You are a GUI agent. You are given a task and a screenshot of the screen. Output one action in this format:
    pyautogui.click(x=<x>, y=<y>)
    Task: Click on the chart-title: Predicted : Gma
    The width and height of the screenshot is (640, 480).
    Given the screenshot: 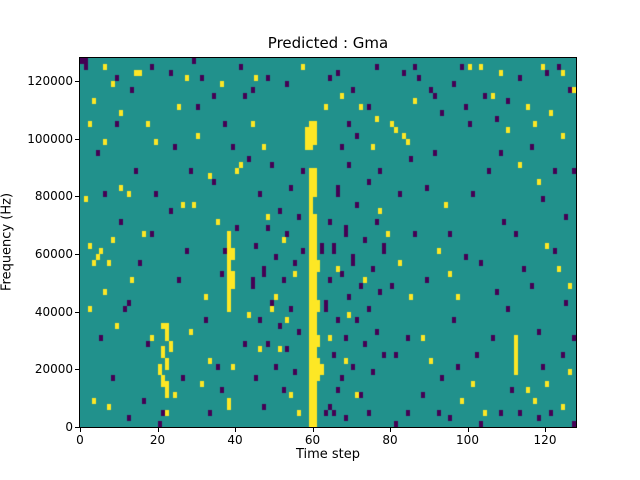 What is the action you would take?
    pyautogui.click(x=328, y=43)
    